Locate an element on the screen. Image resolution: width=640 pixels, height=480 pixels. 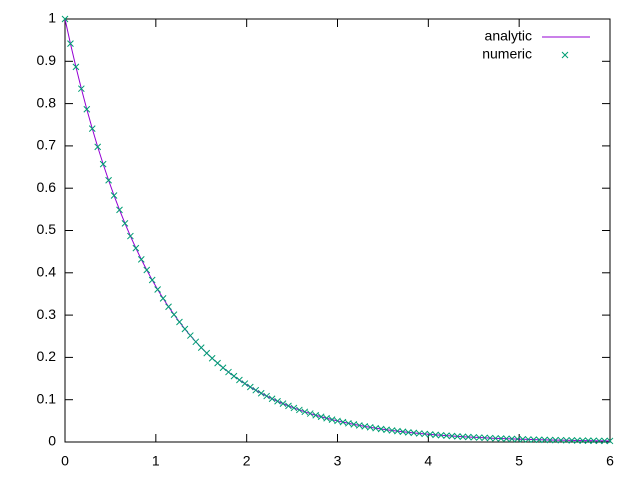
y-tick-label: 0.5 is located at coordinates (47, 229).